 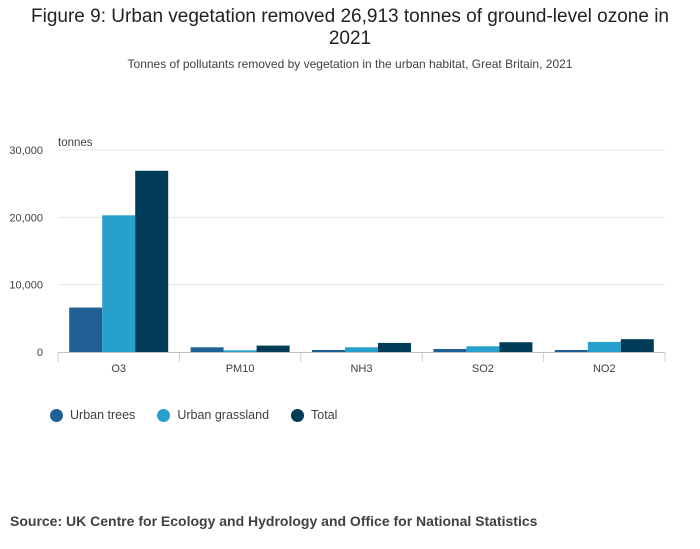 I want to click on bar-total-pm10, so click(x=273, y=348).